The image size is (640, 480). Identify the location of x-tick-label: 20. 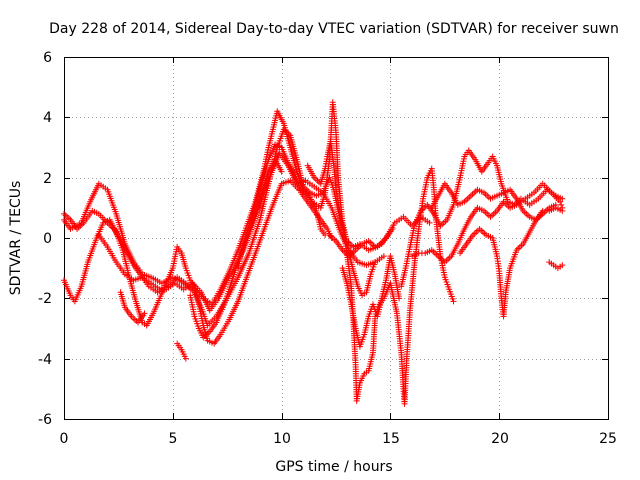
(500, 439).